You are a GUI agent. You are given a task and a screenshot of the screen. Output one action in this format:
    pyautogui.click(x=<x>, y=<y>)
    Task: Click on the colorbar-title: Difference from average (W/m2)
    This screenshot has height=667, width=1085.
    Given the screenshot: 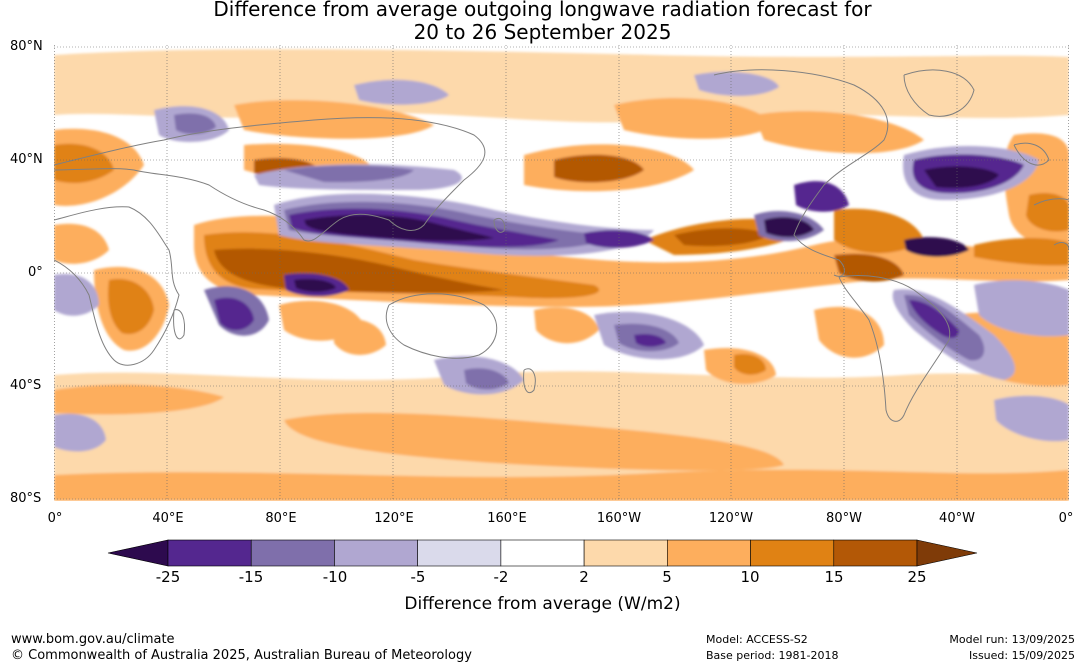 What is the action you would take?
    pyautogui.click(x=542, y=604)
    